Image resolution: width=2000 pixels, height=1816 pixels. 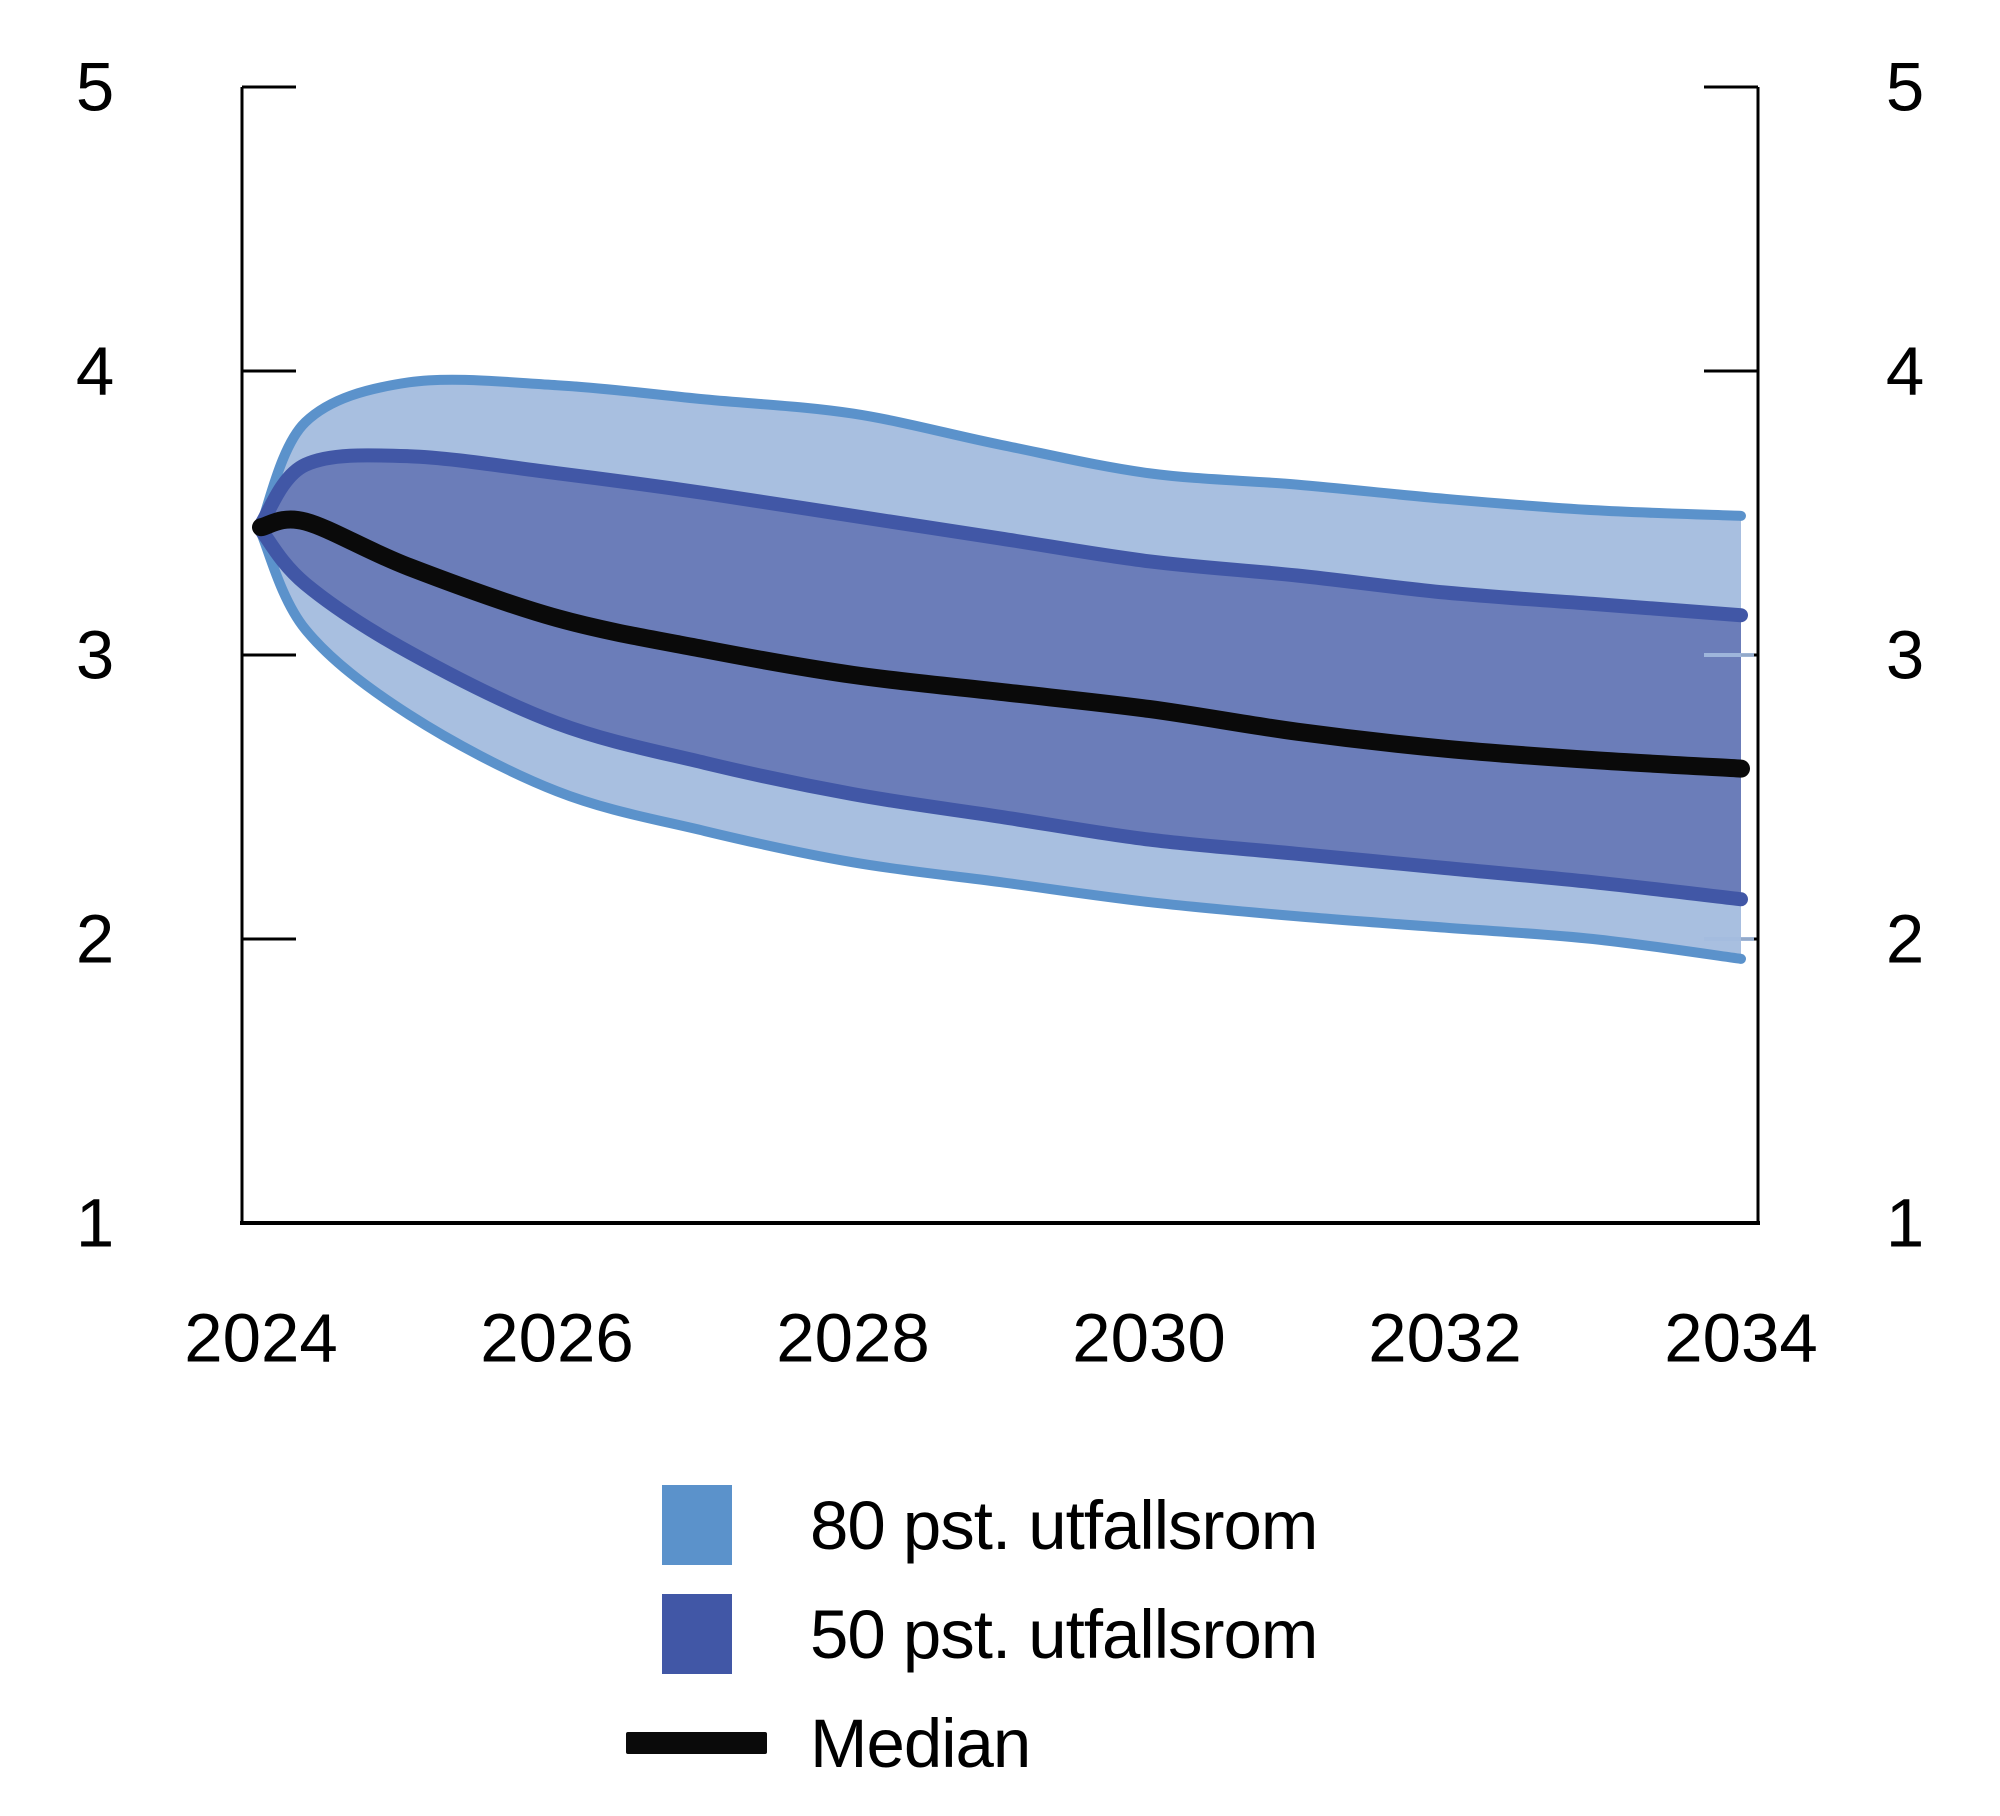 What do you see at coordinates (95, 87) in the screenshot?
I see `y-label-left-5: 5` at bounding box center [95, 87].